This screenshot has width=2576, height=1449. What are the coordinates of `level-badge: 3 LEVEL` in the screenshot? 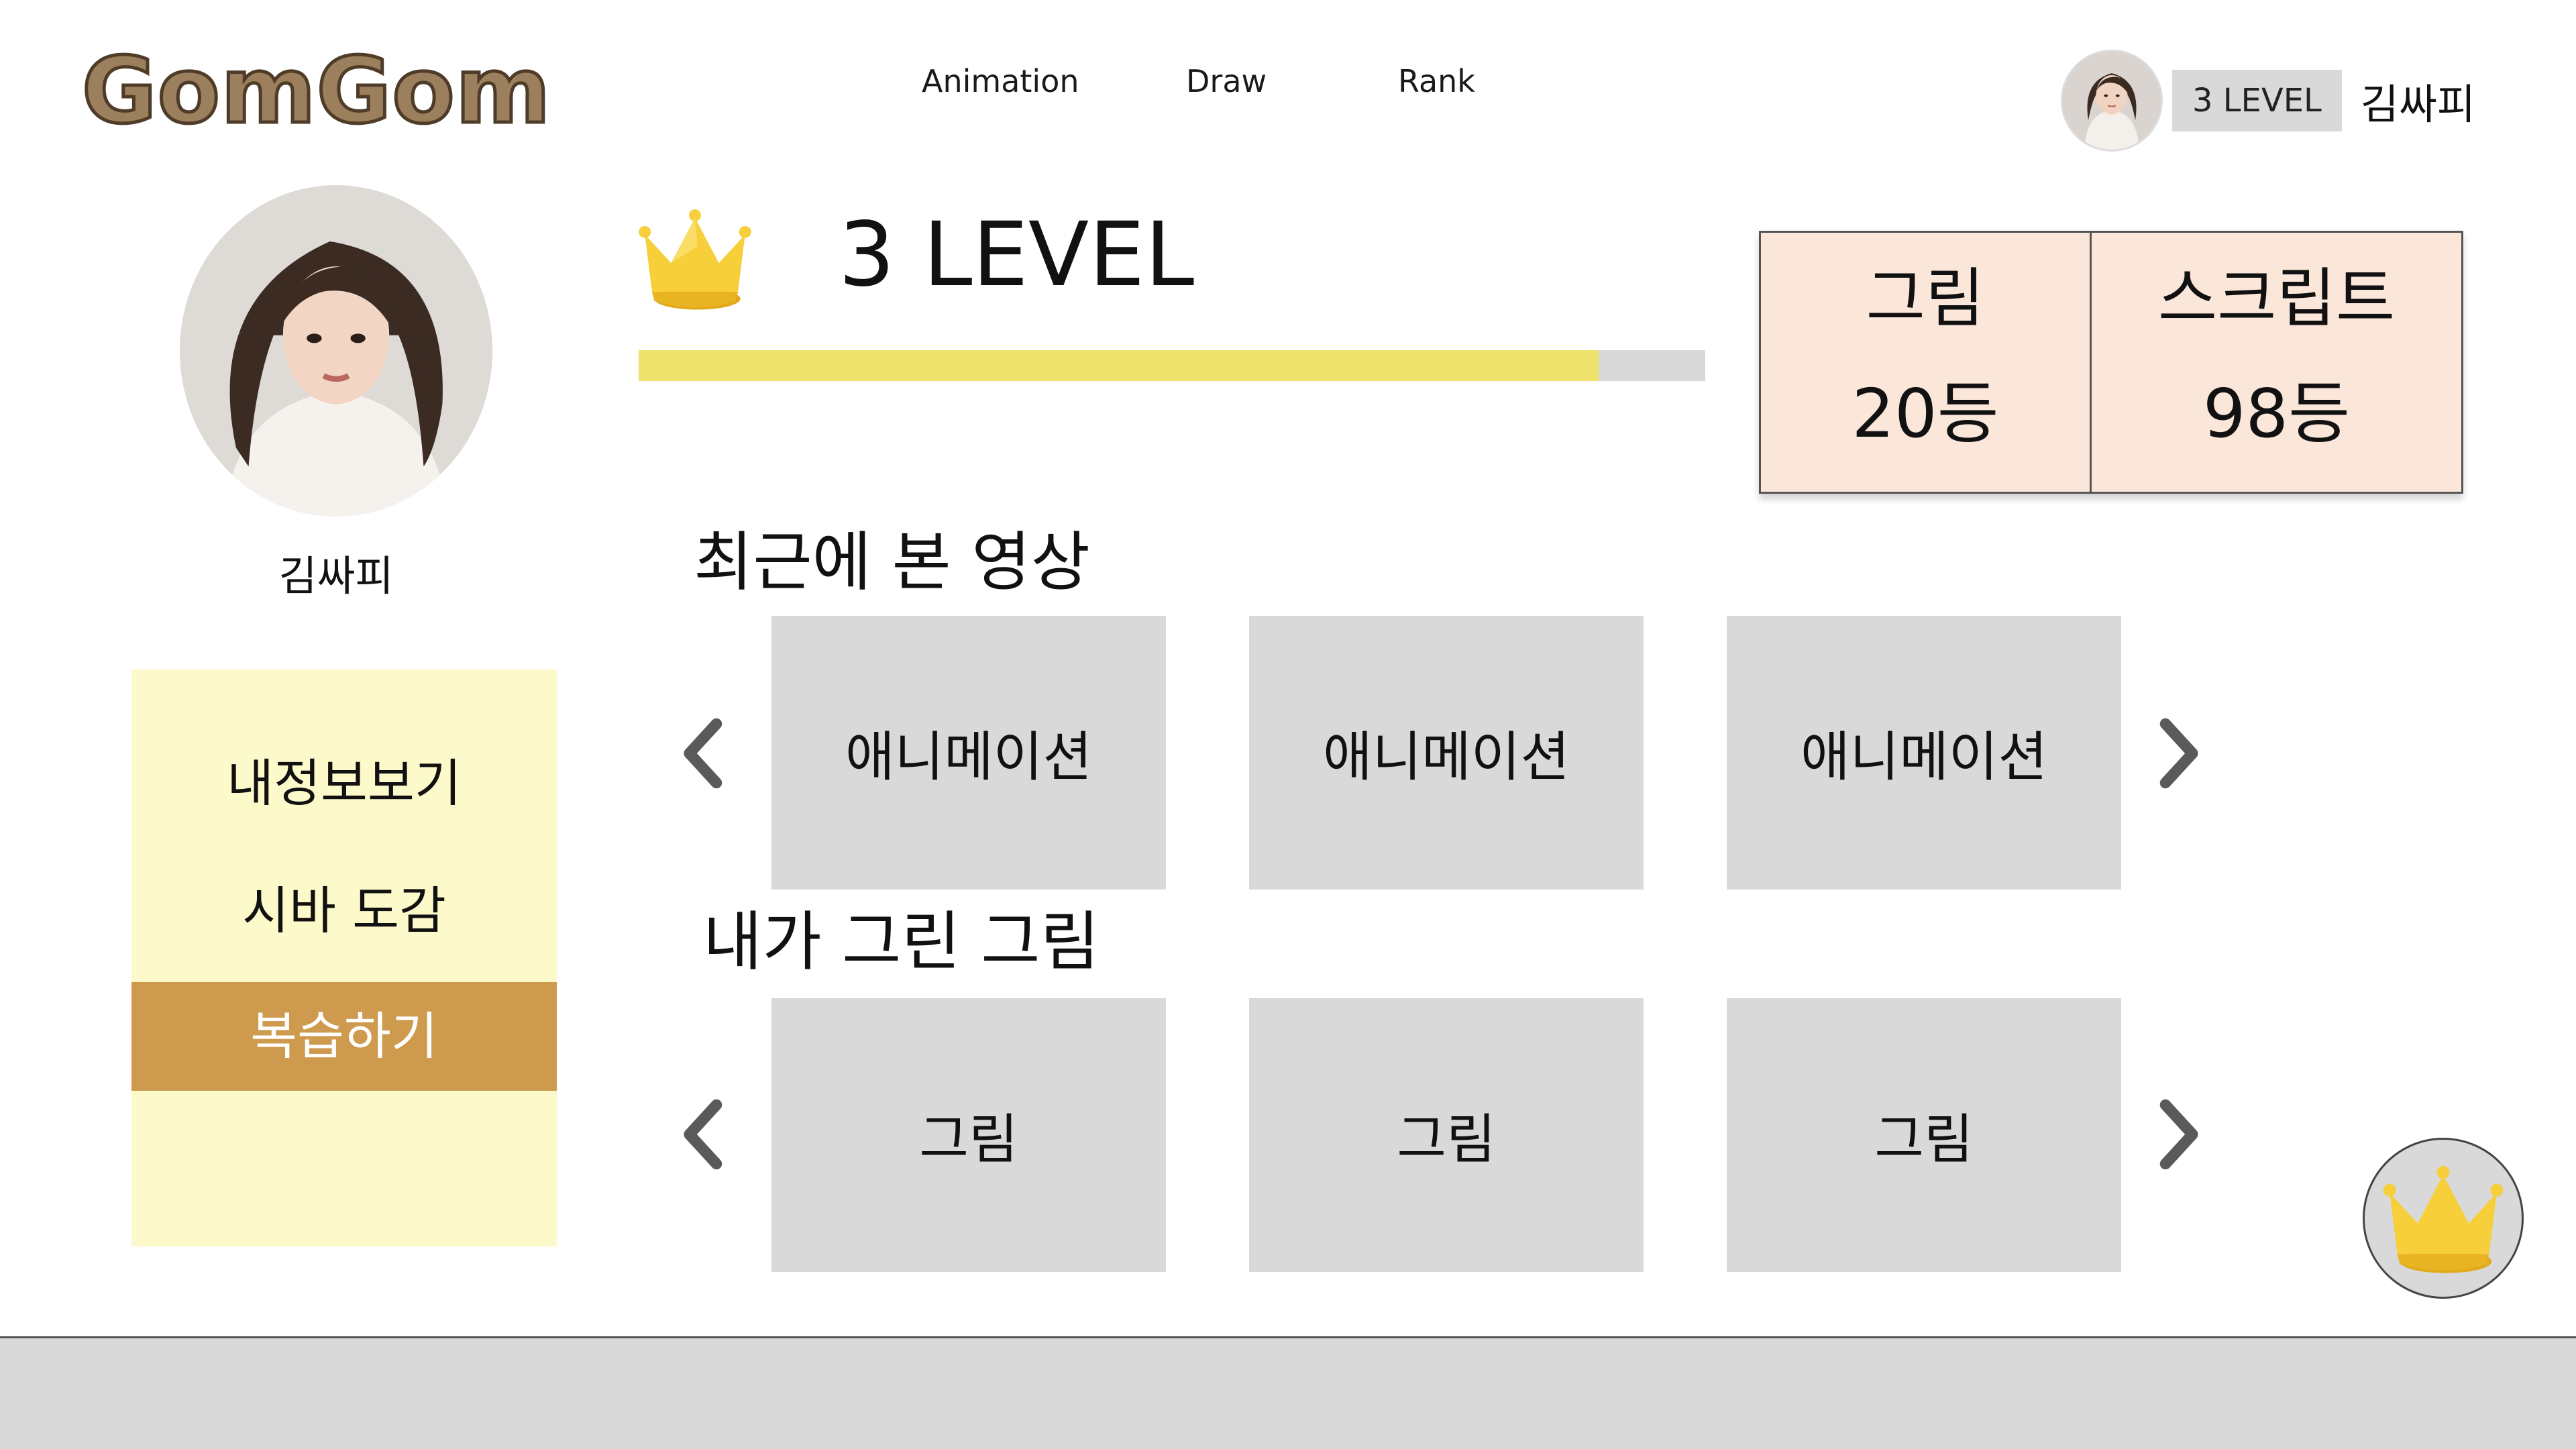 It's located at (2257, 100).